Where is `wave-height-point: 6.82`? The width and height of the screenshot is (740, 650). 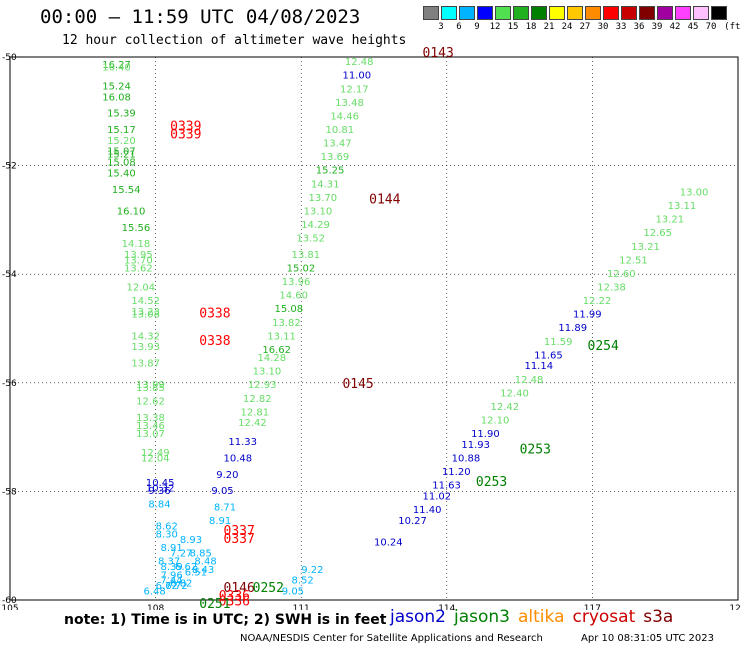 wave-height-point: 6.82 is located at coordinates (181, 583).